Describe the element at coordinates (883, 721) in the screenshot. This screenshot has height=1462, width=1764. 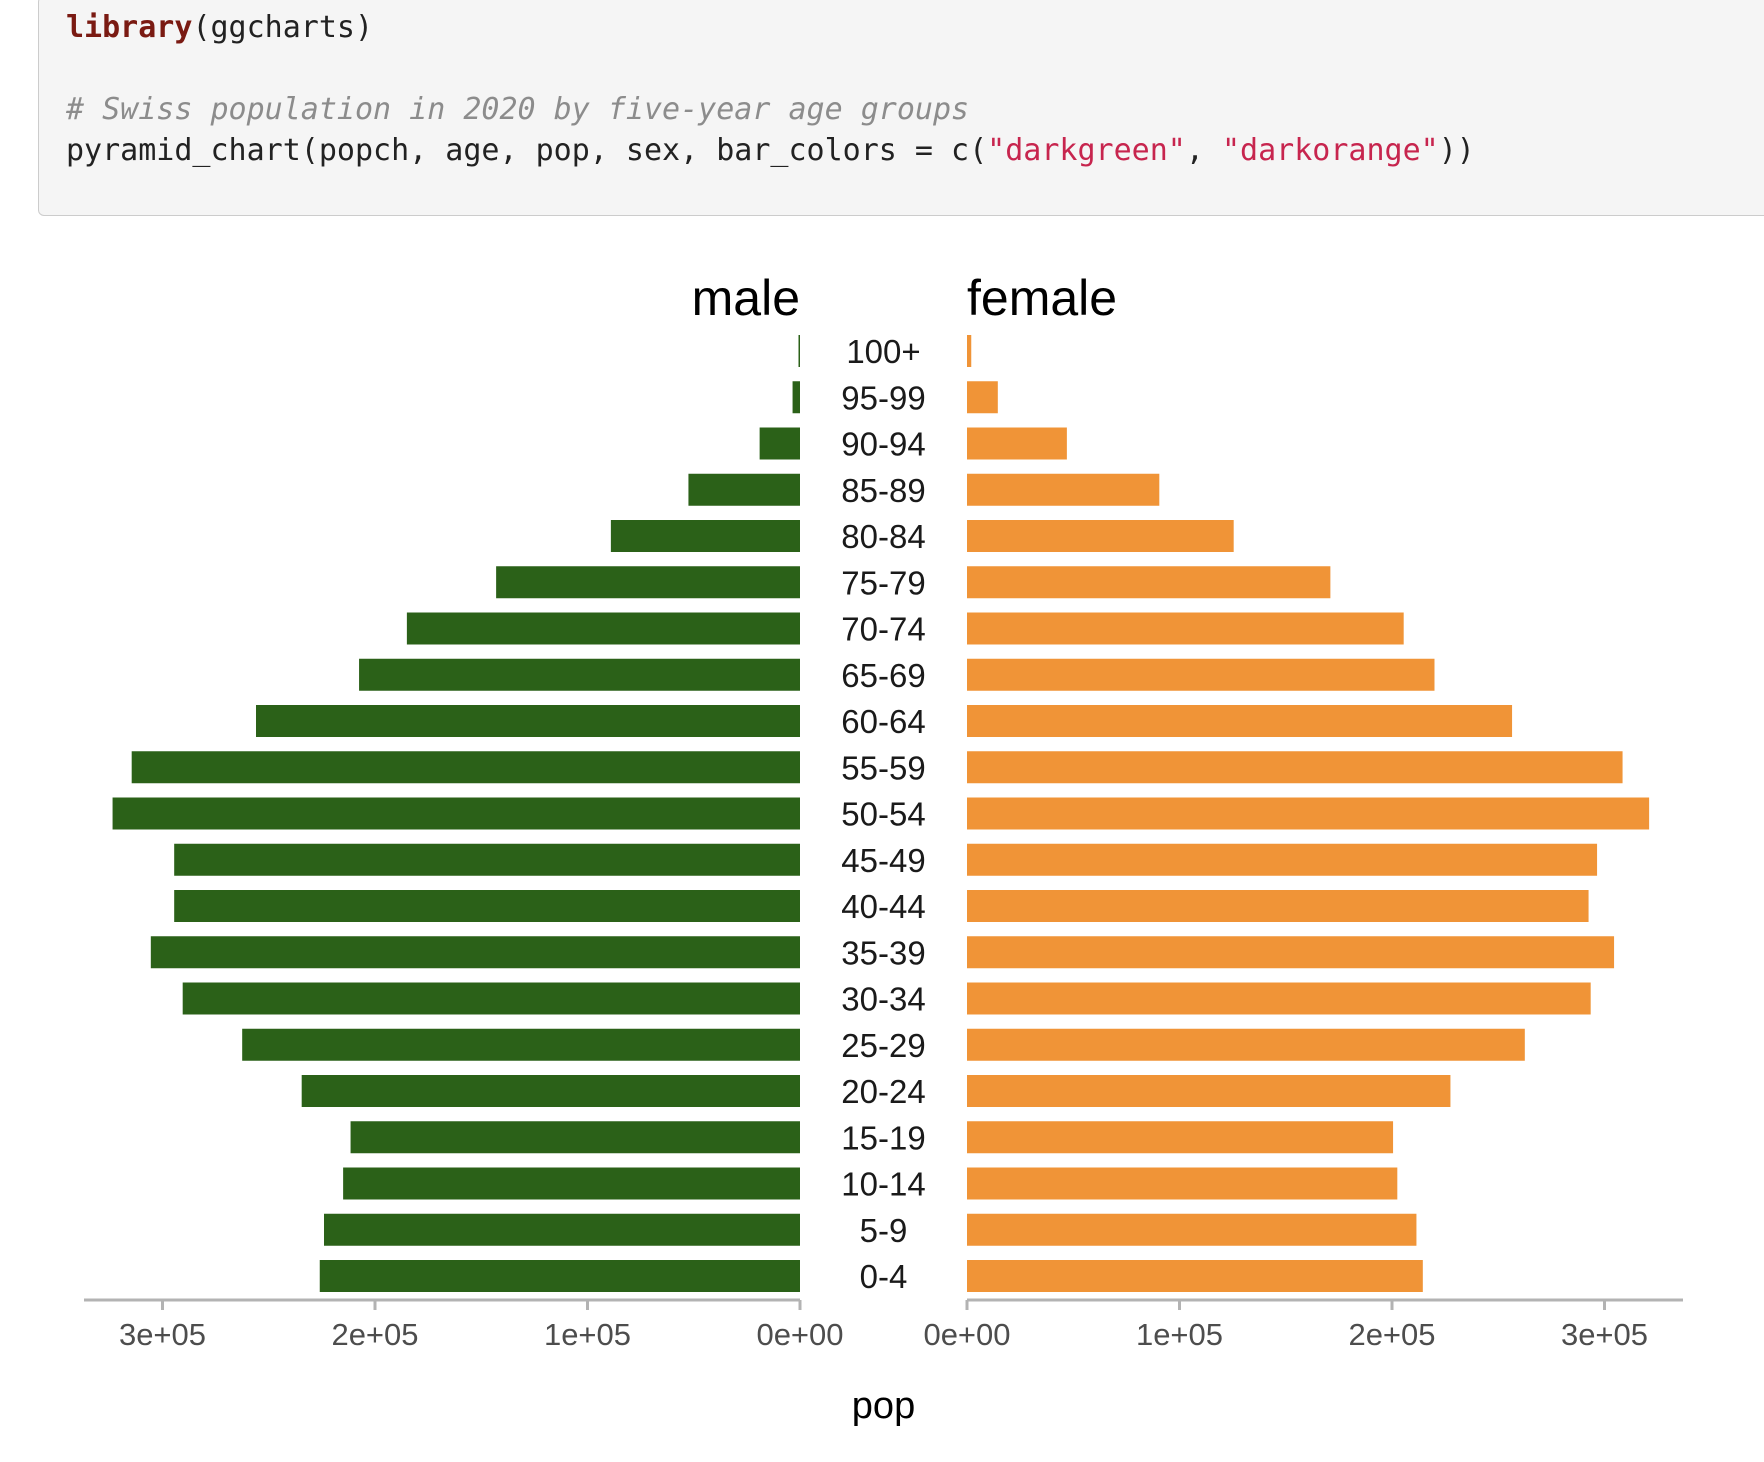
I see `age-label: 60-64` at that location.